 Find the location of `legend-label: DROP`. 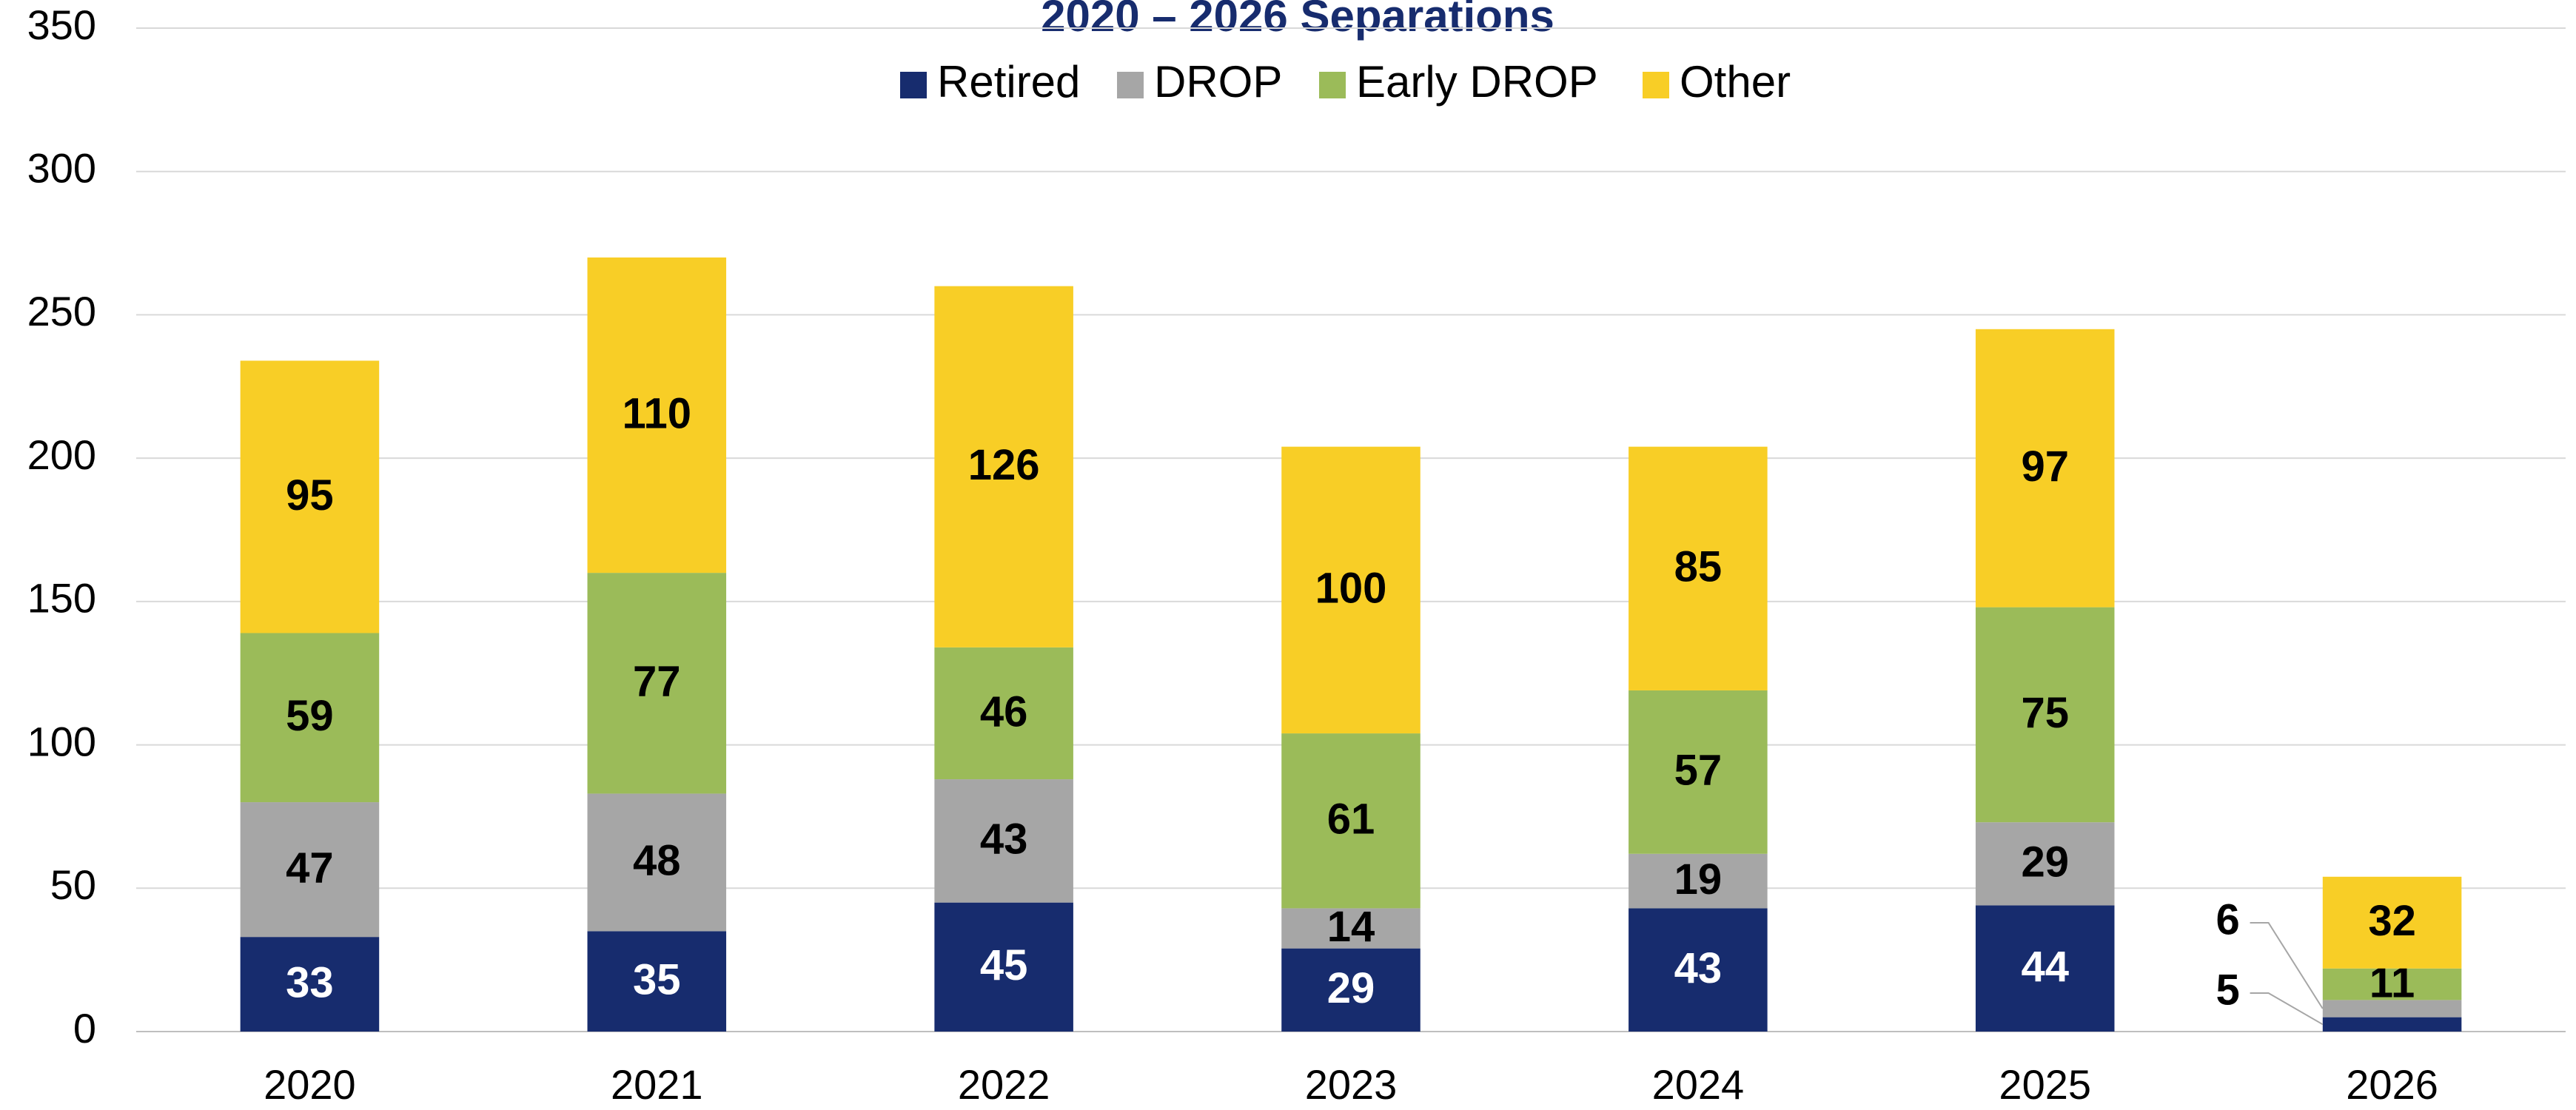

legend-label: DROP is located at coordinates (1218, 82).